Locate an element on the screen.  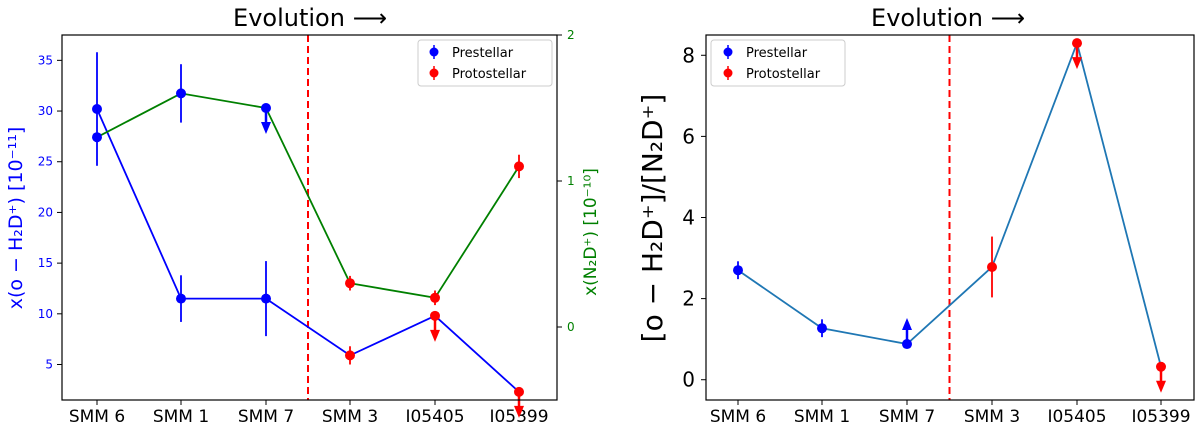
chart-left-ylabel-right: x(N₂D⁺) [10⁻¹⁰] is located at coordinates (591, 232).